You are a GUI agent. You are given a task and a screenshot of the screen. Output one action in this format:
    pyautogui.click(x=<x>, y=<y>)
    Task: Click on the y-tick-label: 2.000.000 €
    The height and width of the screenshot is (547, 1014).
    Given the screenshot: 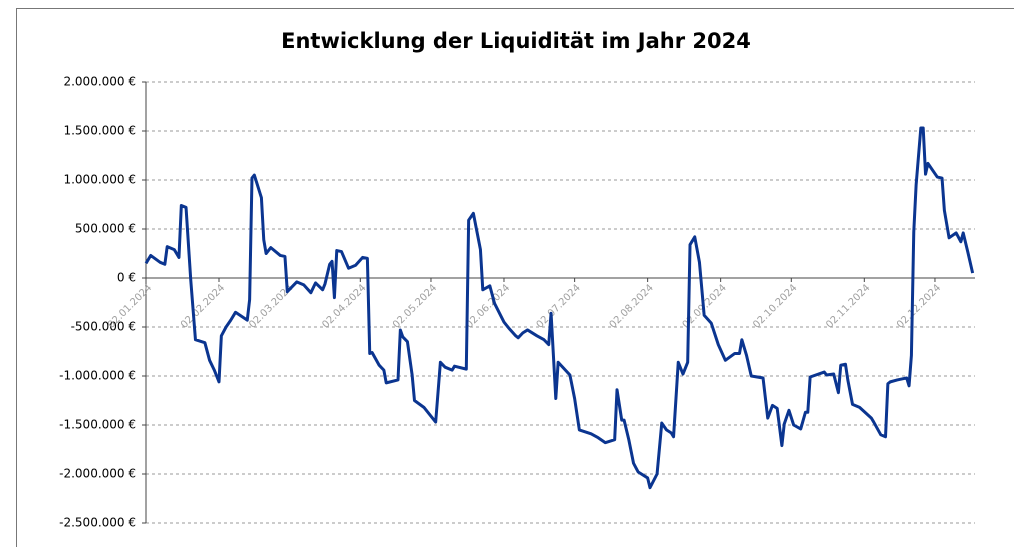 What is the action you would take?
    pyautogui.click(x=99, y=82)
    